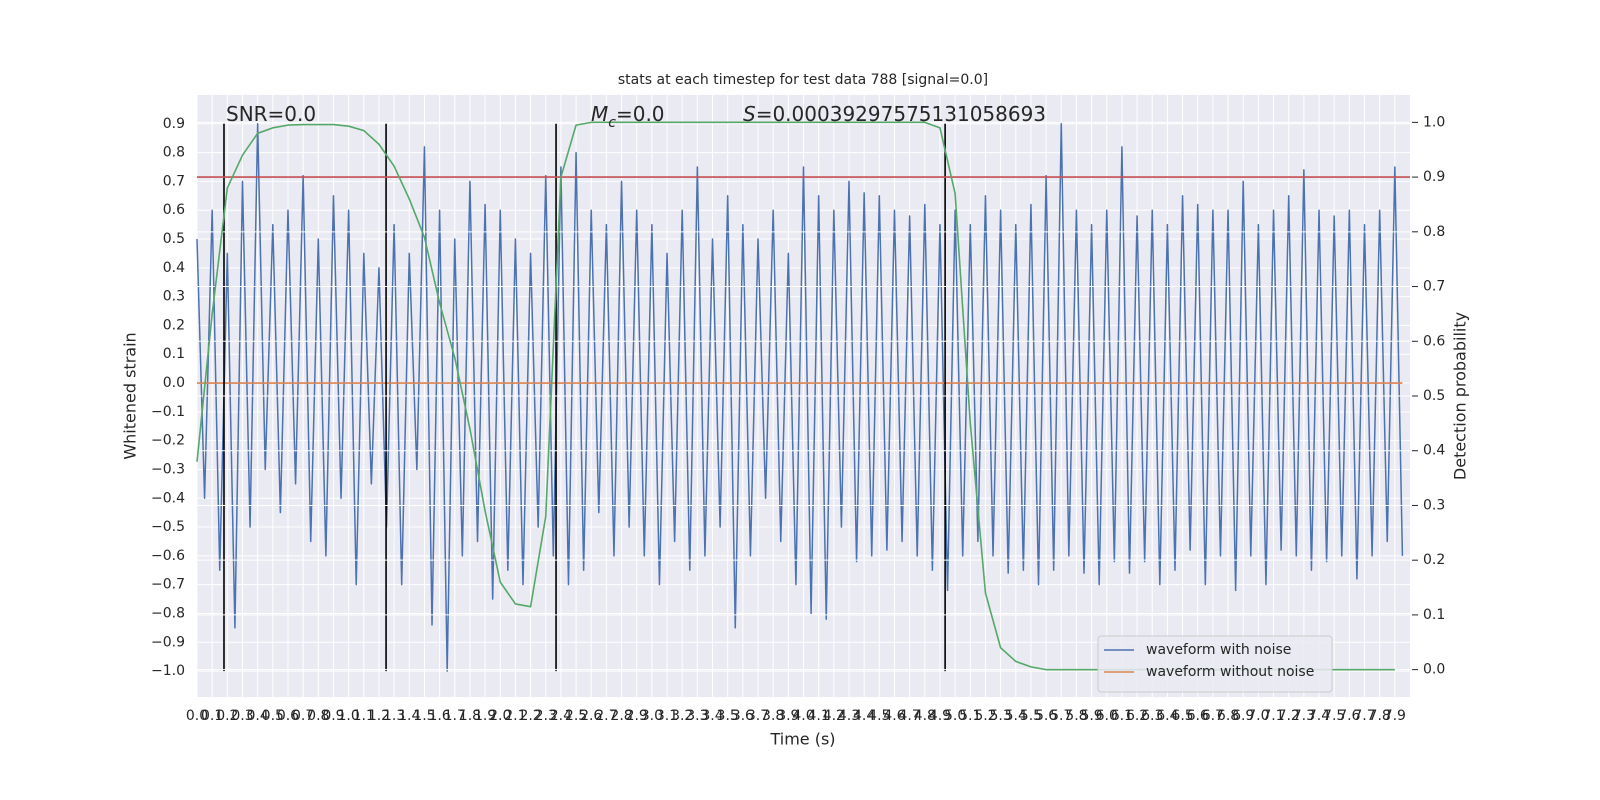 This screenshot has width=1600, height=800. Describe the element at coordinates (1218, 650) in the screenshot. I see `legend-label: waveform with noise` at that location.